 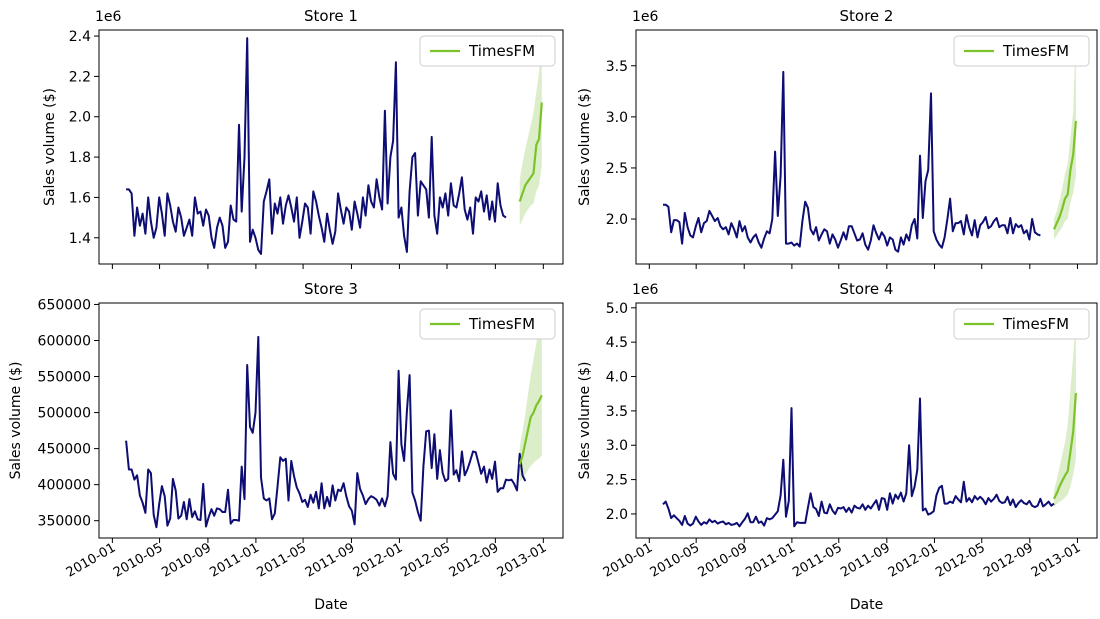 What do you see at coordinates (64, 341) in the screenshot?
I see `y-tick-label: 600000` at bounding box center [64, 341].